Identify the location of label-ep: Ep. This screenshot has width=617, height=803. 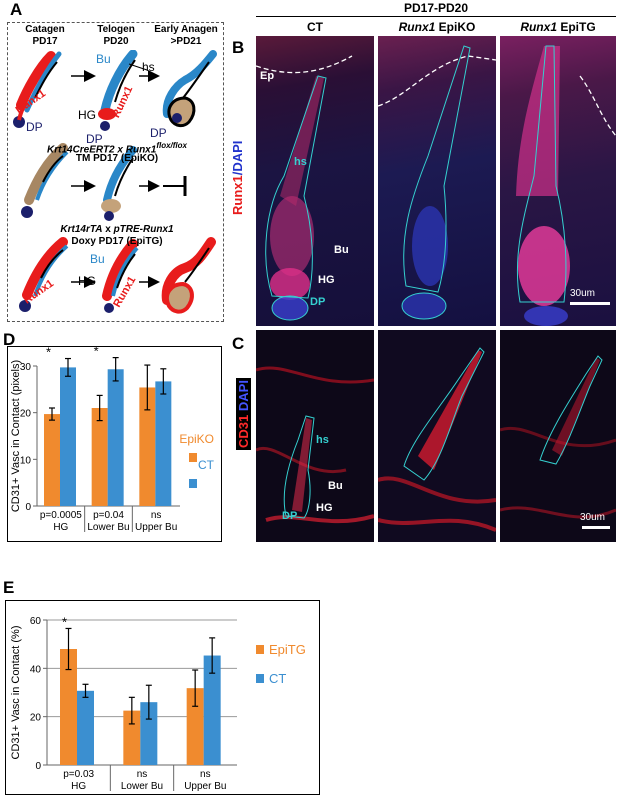
(267, 76).